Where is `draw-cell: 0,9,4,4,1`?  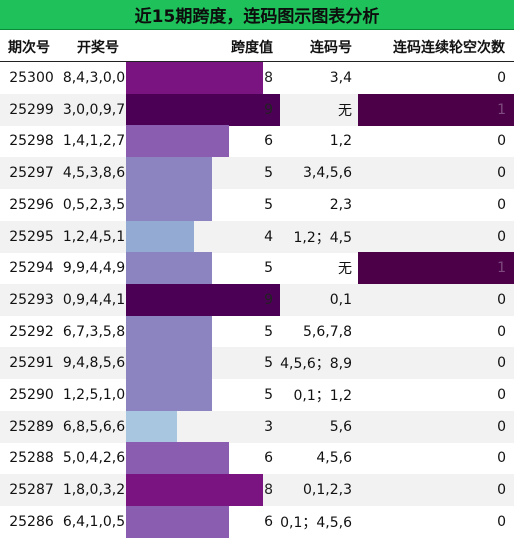
draw-cell: 0,9,4,4,1 is located at coordinates (94, 300).